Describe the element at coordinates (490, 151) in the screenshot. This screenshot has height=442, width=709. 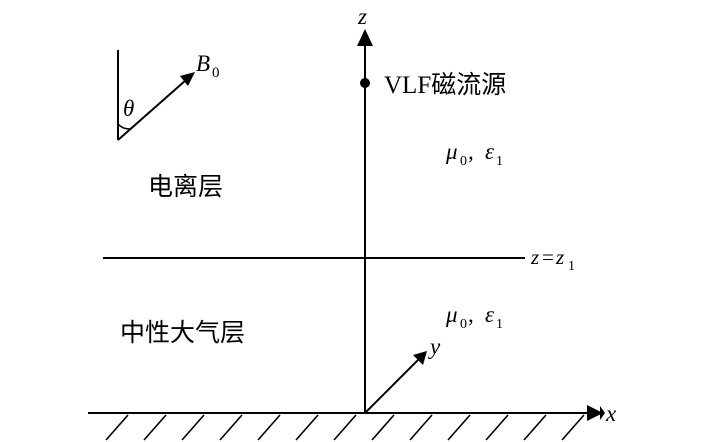
I see `upper-eps-symbol: ε` at that location.